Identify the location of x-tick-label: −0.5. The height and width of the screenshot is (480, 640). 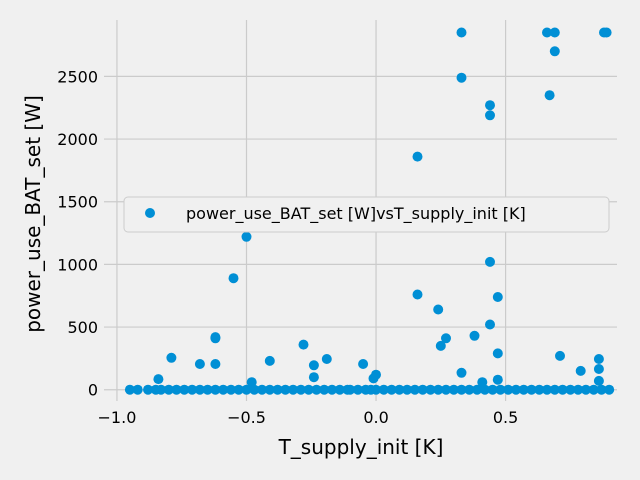
(246, 417).